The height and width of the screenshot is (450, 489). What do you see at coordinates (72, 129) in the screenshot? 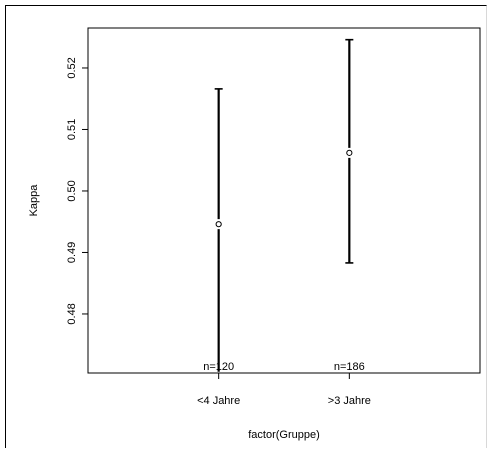
I see `y-tick-label: 0.51` at bounding box center [72, 129].